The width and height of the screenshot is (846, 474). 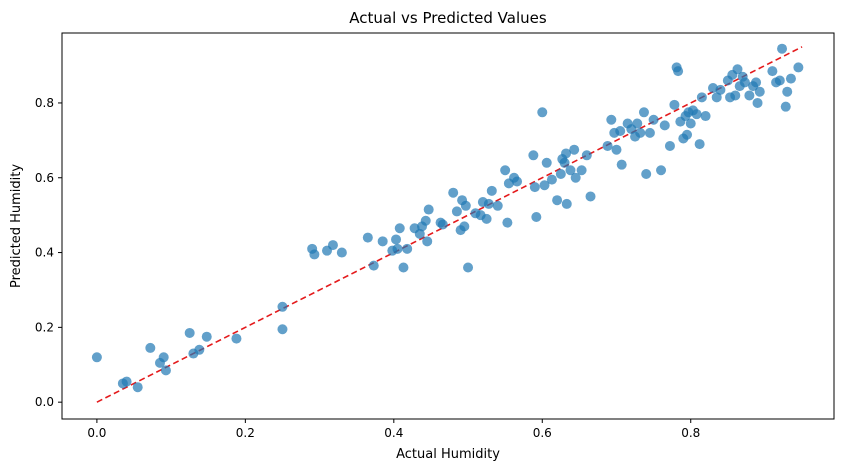 I want to click on x-axis: 0.0 0.2 0.4 0.6 0.8, so click(x=393, y=429).